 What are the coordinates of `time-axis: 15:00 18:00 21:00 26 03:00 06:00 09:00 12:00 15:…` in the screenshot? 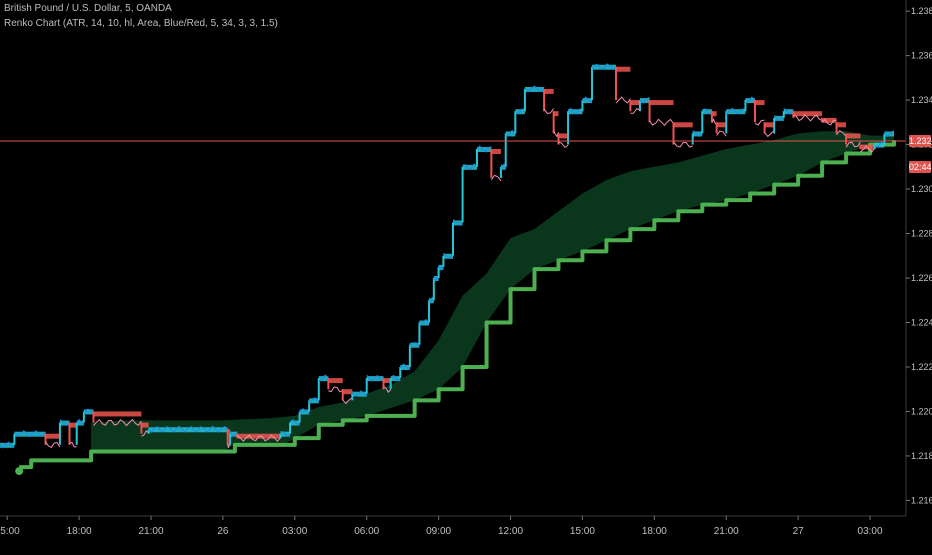 It's located at (453, 526).